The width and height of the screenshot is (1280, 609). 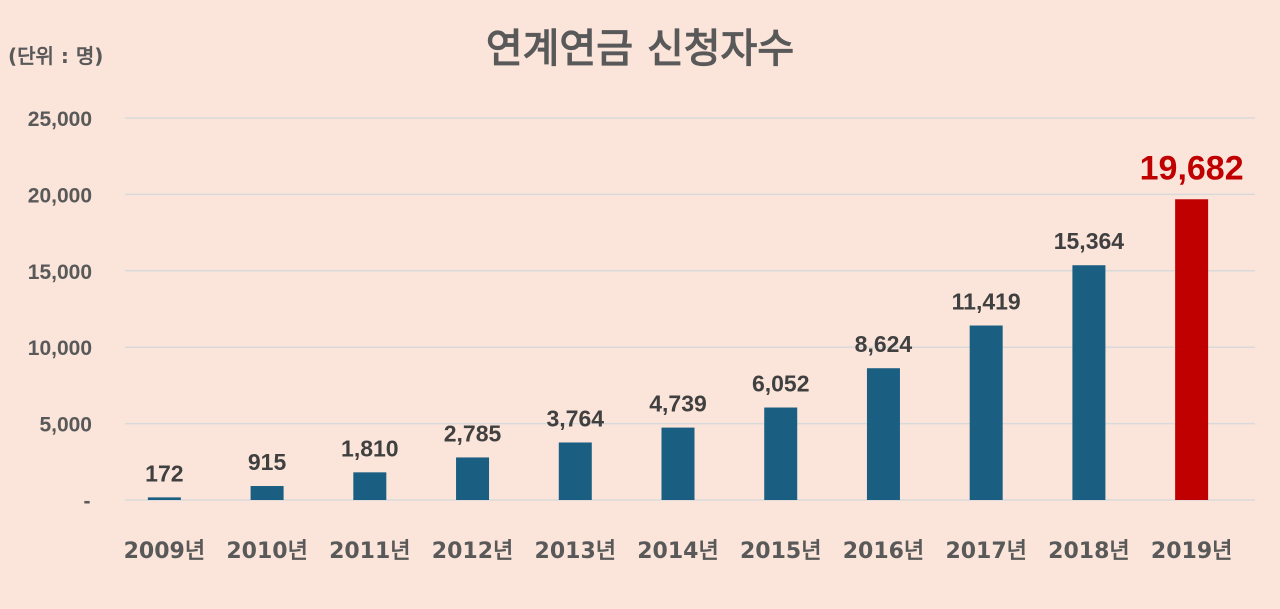 I want to click on x-tick-label: 2012년, so click(x=472, y=551).